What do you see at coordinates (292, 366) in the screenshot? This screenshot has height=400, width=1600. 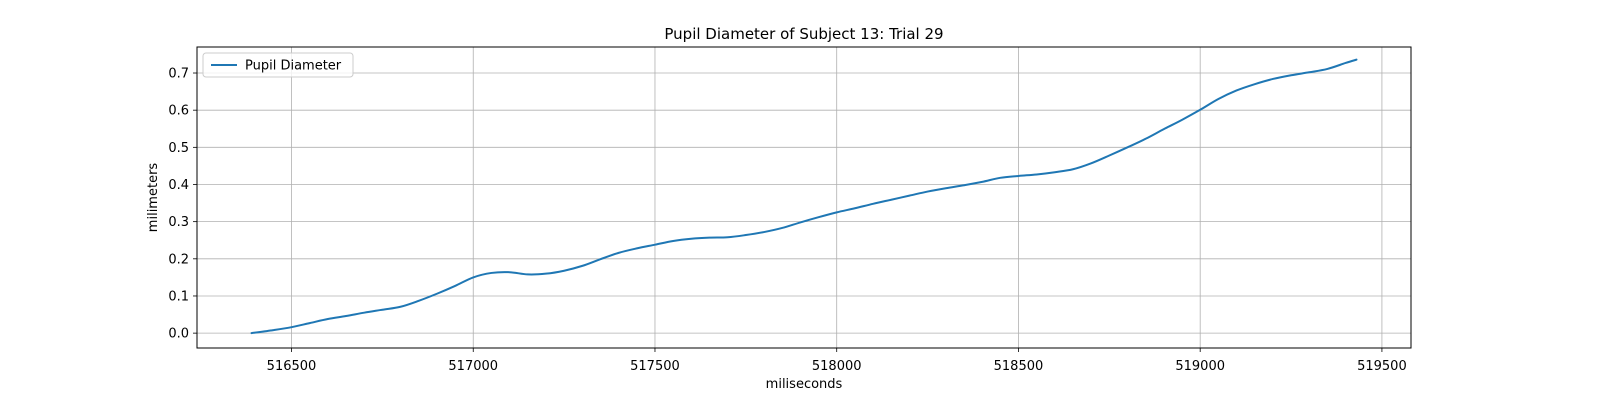 I see `x-tick-label: 516500` at bounding box center [292, 366].